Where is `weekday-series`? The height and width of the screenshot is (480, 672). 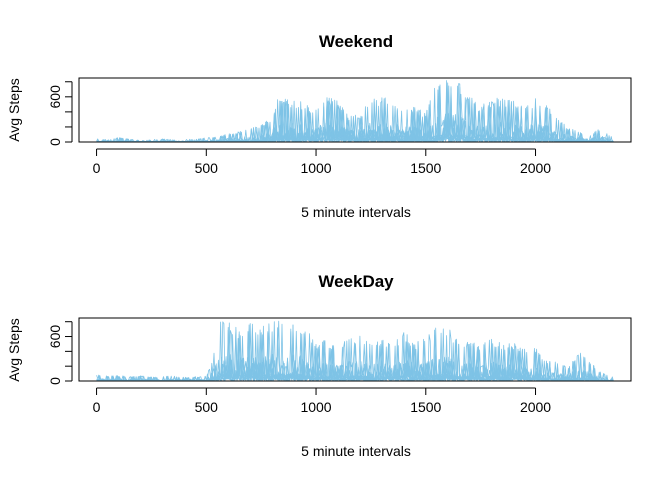 weekday-series is located at coordinates (355, 351).